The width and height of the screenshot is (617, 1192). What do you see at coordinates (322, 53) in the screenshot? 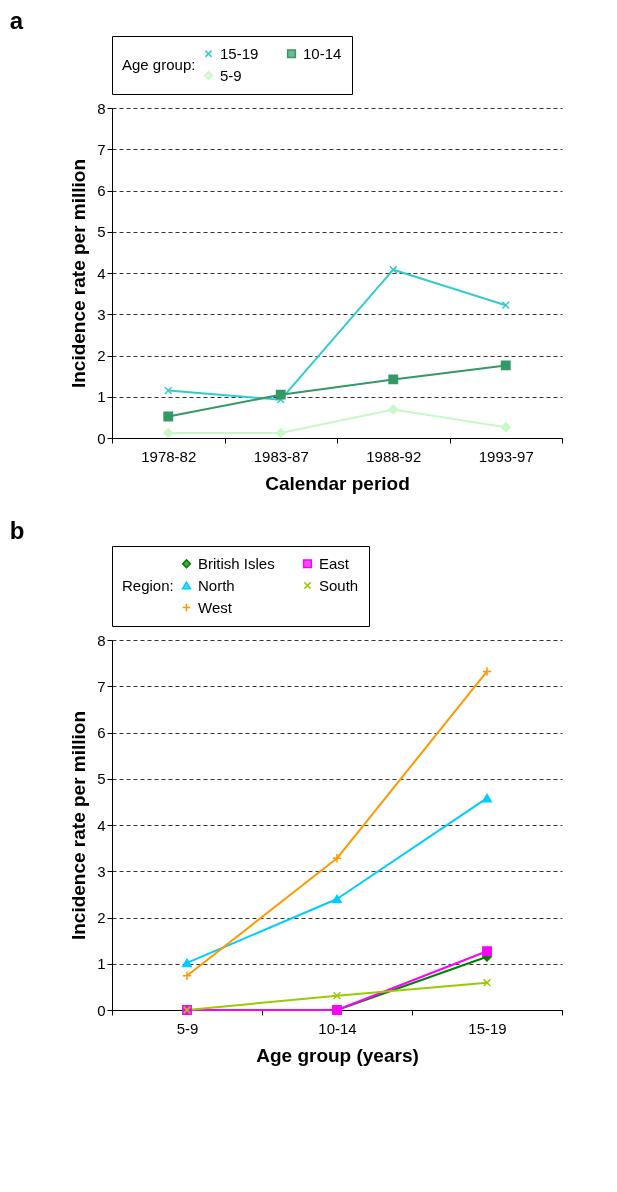
I see `legend-label: 10-14` at bounding box center [322, 53].